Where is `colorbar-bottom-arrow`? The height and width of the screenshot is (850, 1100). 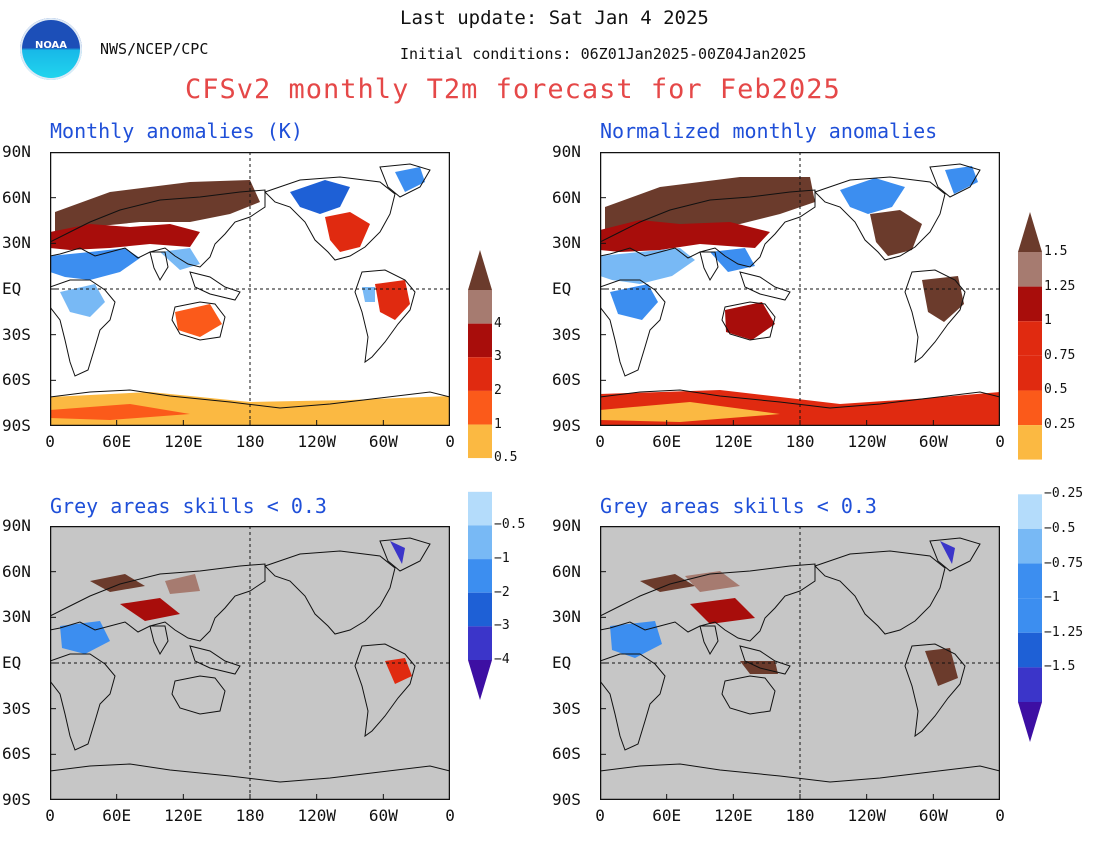
colorbar-bottom-arrow is located at coordinates (1030, 722).